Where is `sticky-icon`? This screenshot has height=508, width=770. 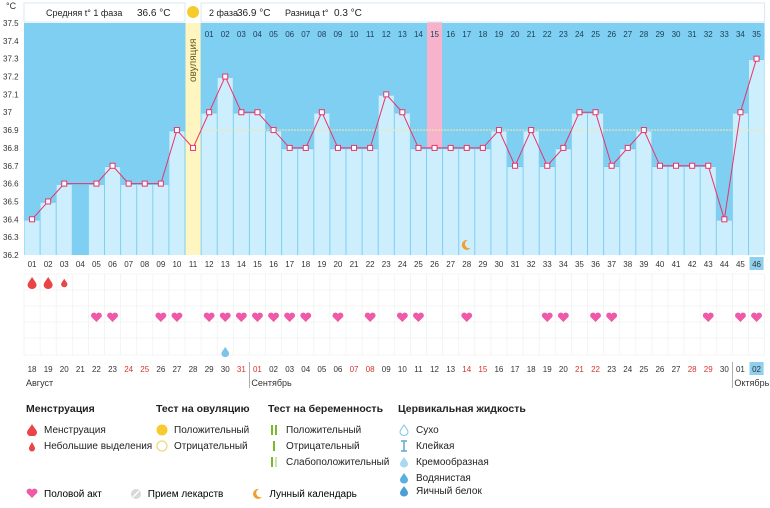 sticky-icon is located at coordinates (404, 446).